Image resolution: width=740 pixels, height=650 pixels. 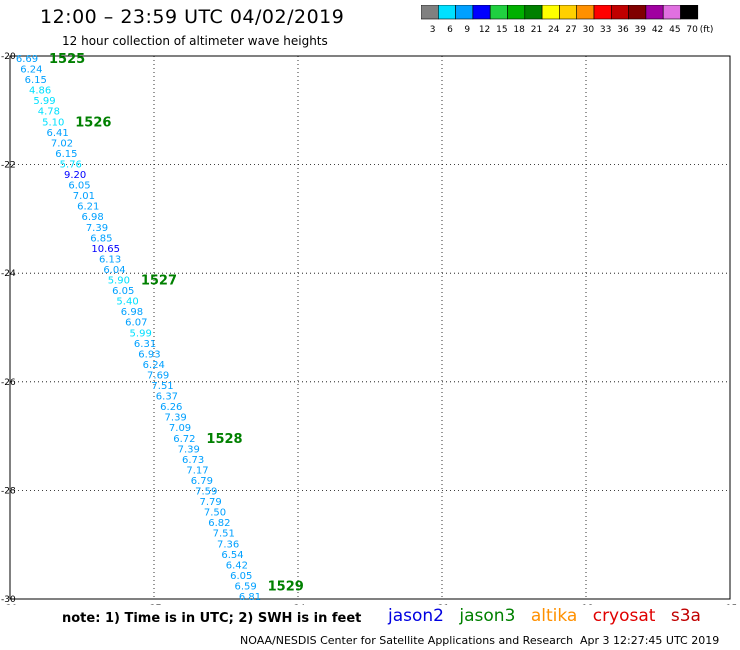 I want to click on wave-height-reading: 6.85, so click(x=101, y=238).